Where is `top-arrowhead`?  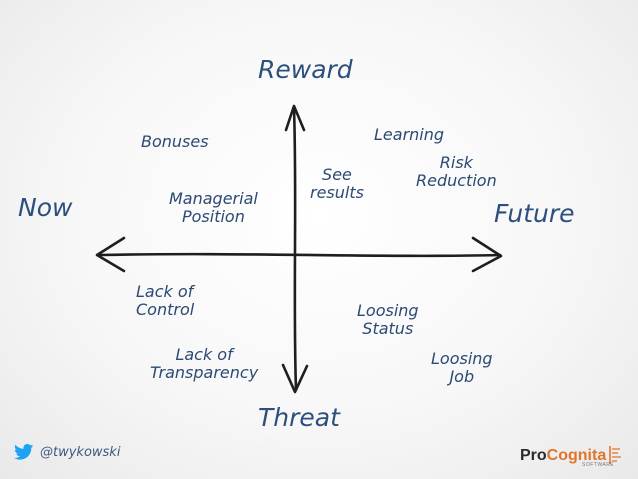
top-arrowhead is located at coordinates (295, 118).